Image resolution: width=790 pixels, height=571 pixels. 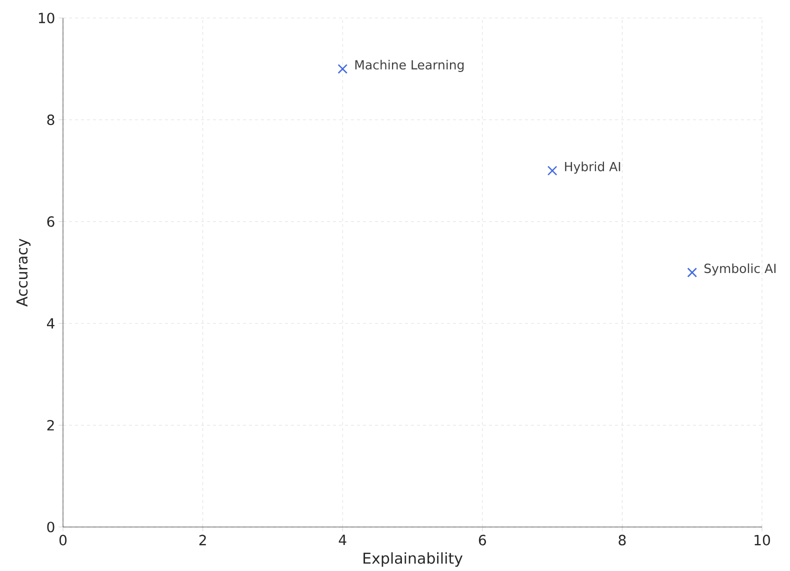 What do you see at coordinates (342, 540) in the screenshot?
I see `x-tick-label: 4` at bounding box center [342, 540].